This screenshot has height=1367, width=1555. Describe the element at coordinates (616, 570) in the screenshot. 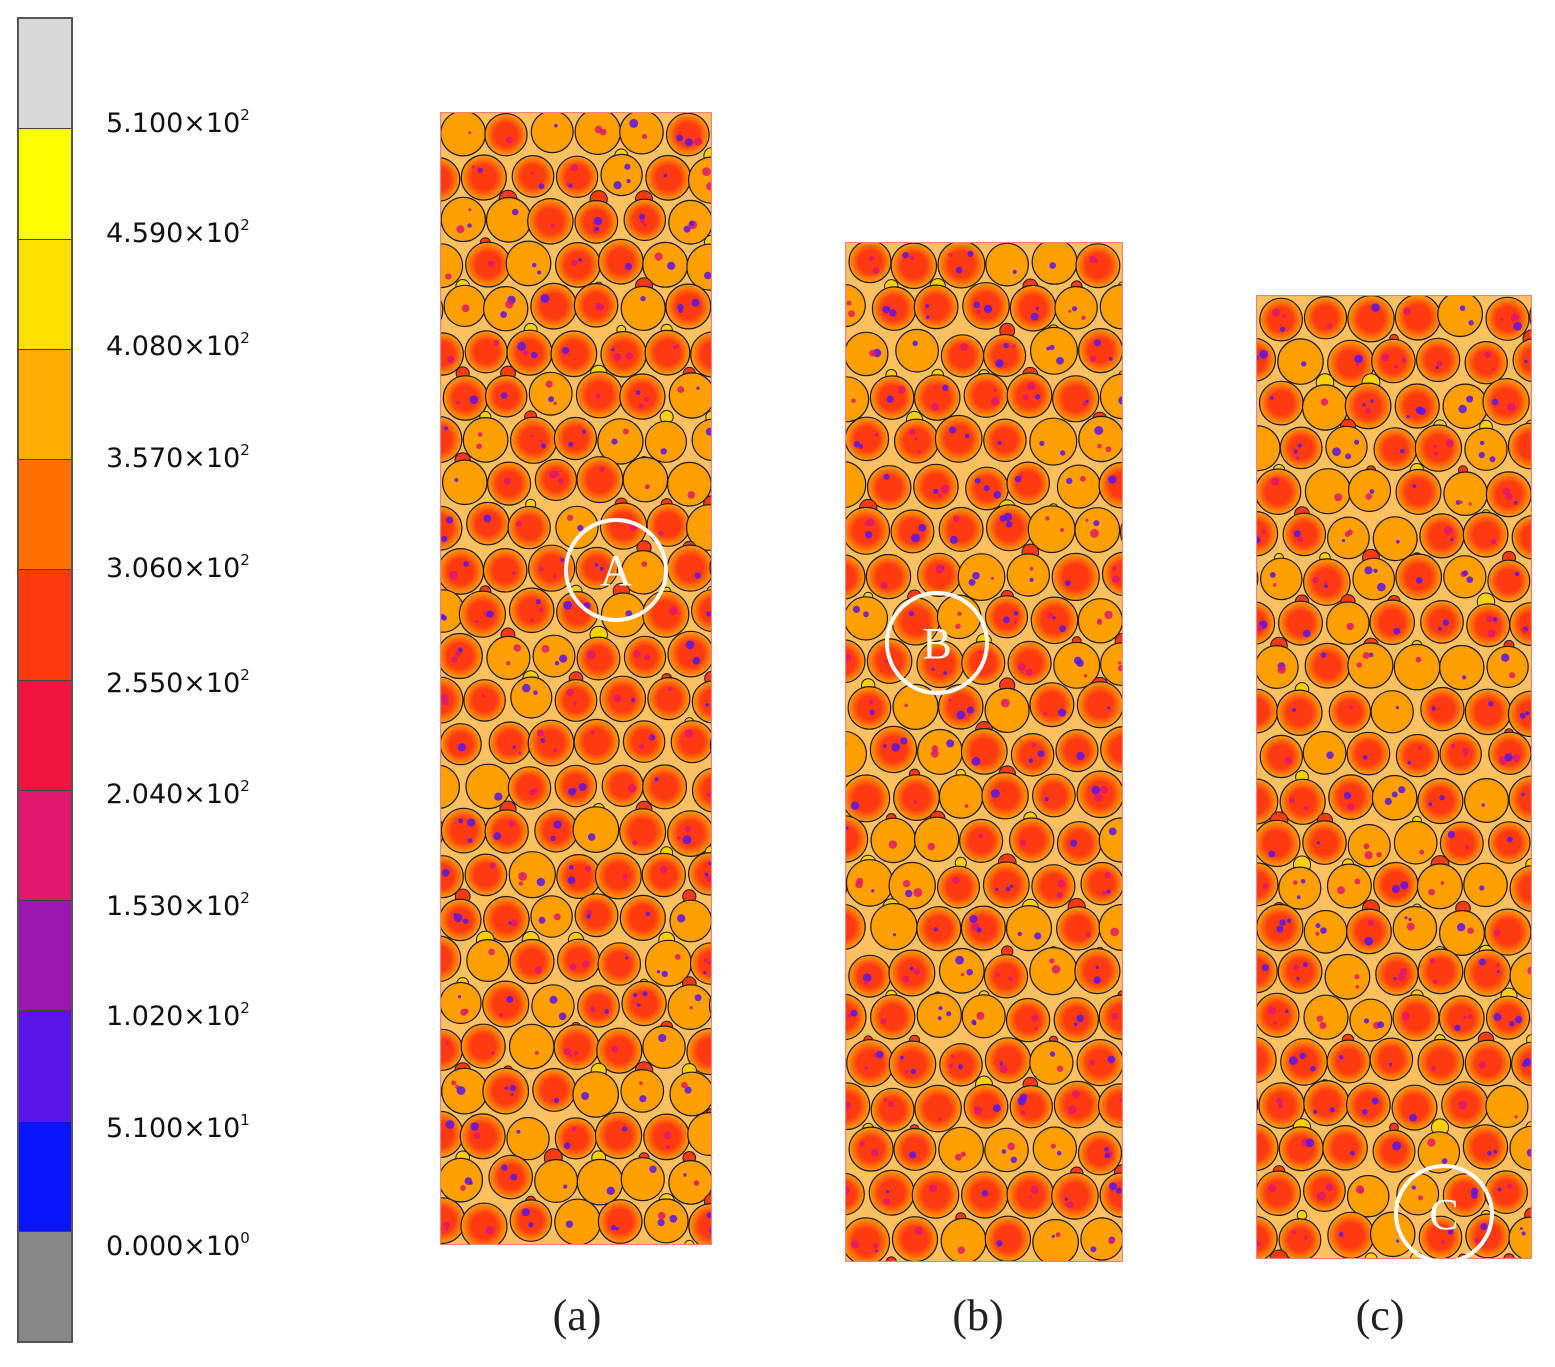

I see `marker-a: A` at that location.